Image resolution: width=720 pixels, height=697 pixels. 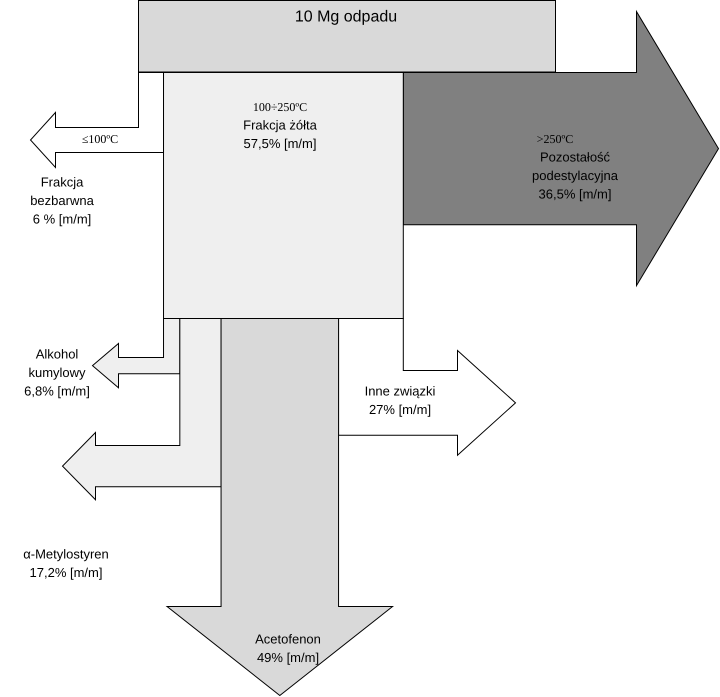 I want to click on data-label: 57,5% [m/m], so click(x=280, y=144).